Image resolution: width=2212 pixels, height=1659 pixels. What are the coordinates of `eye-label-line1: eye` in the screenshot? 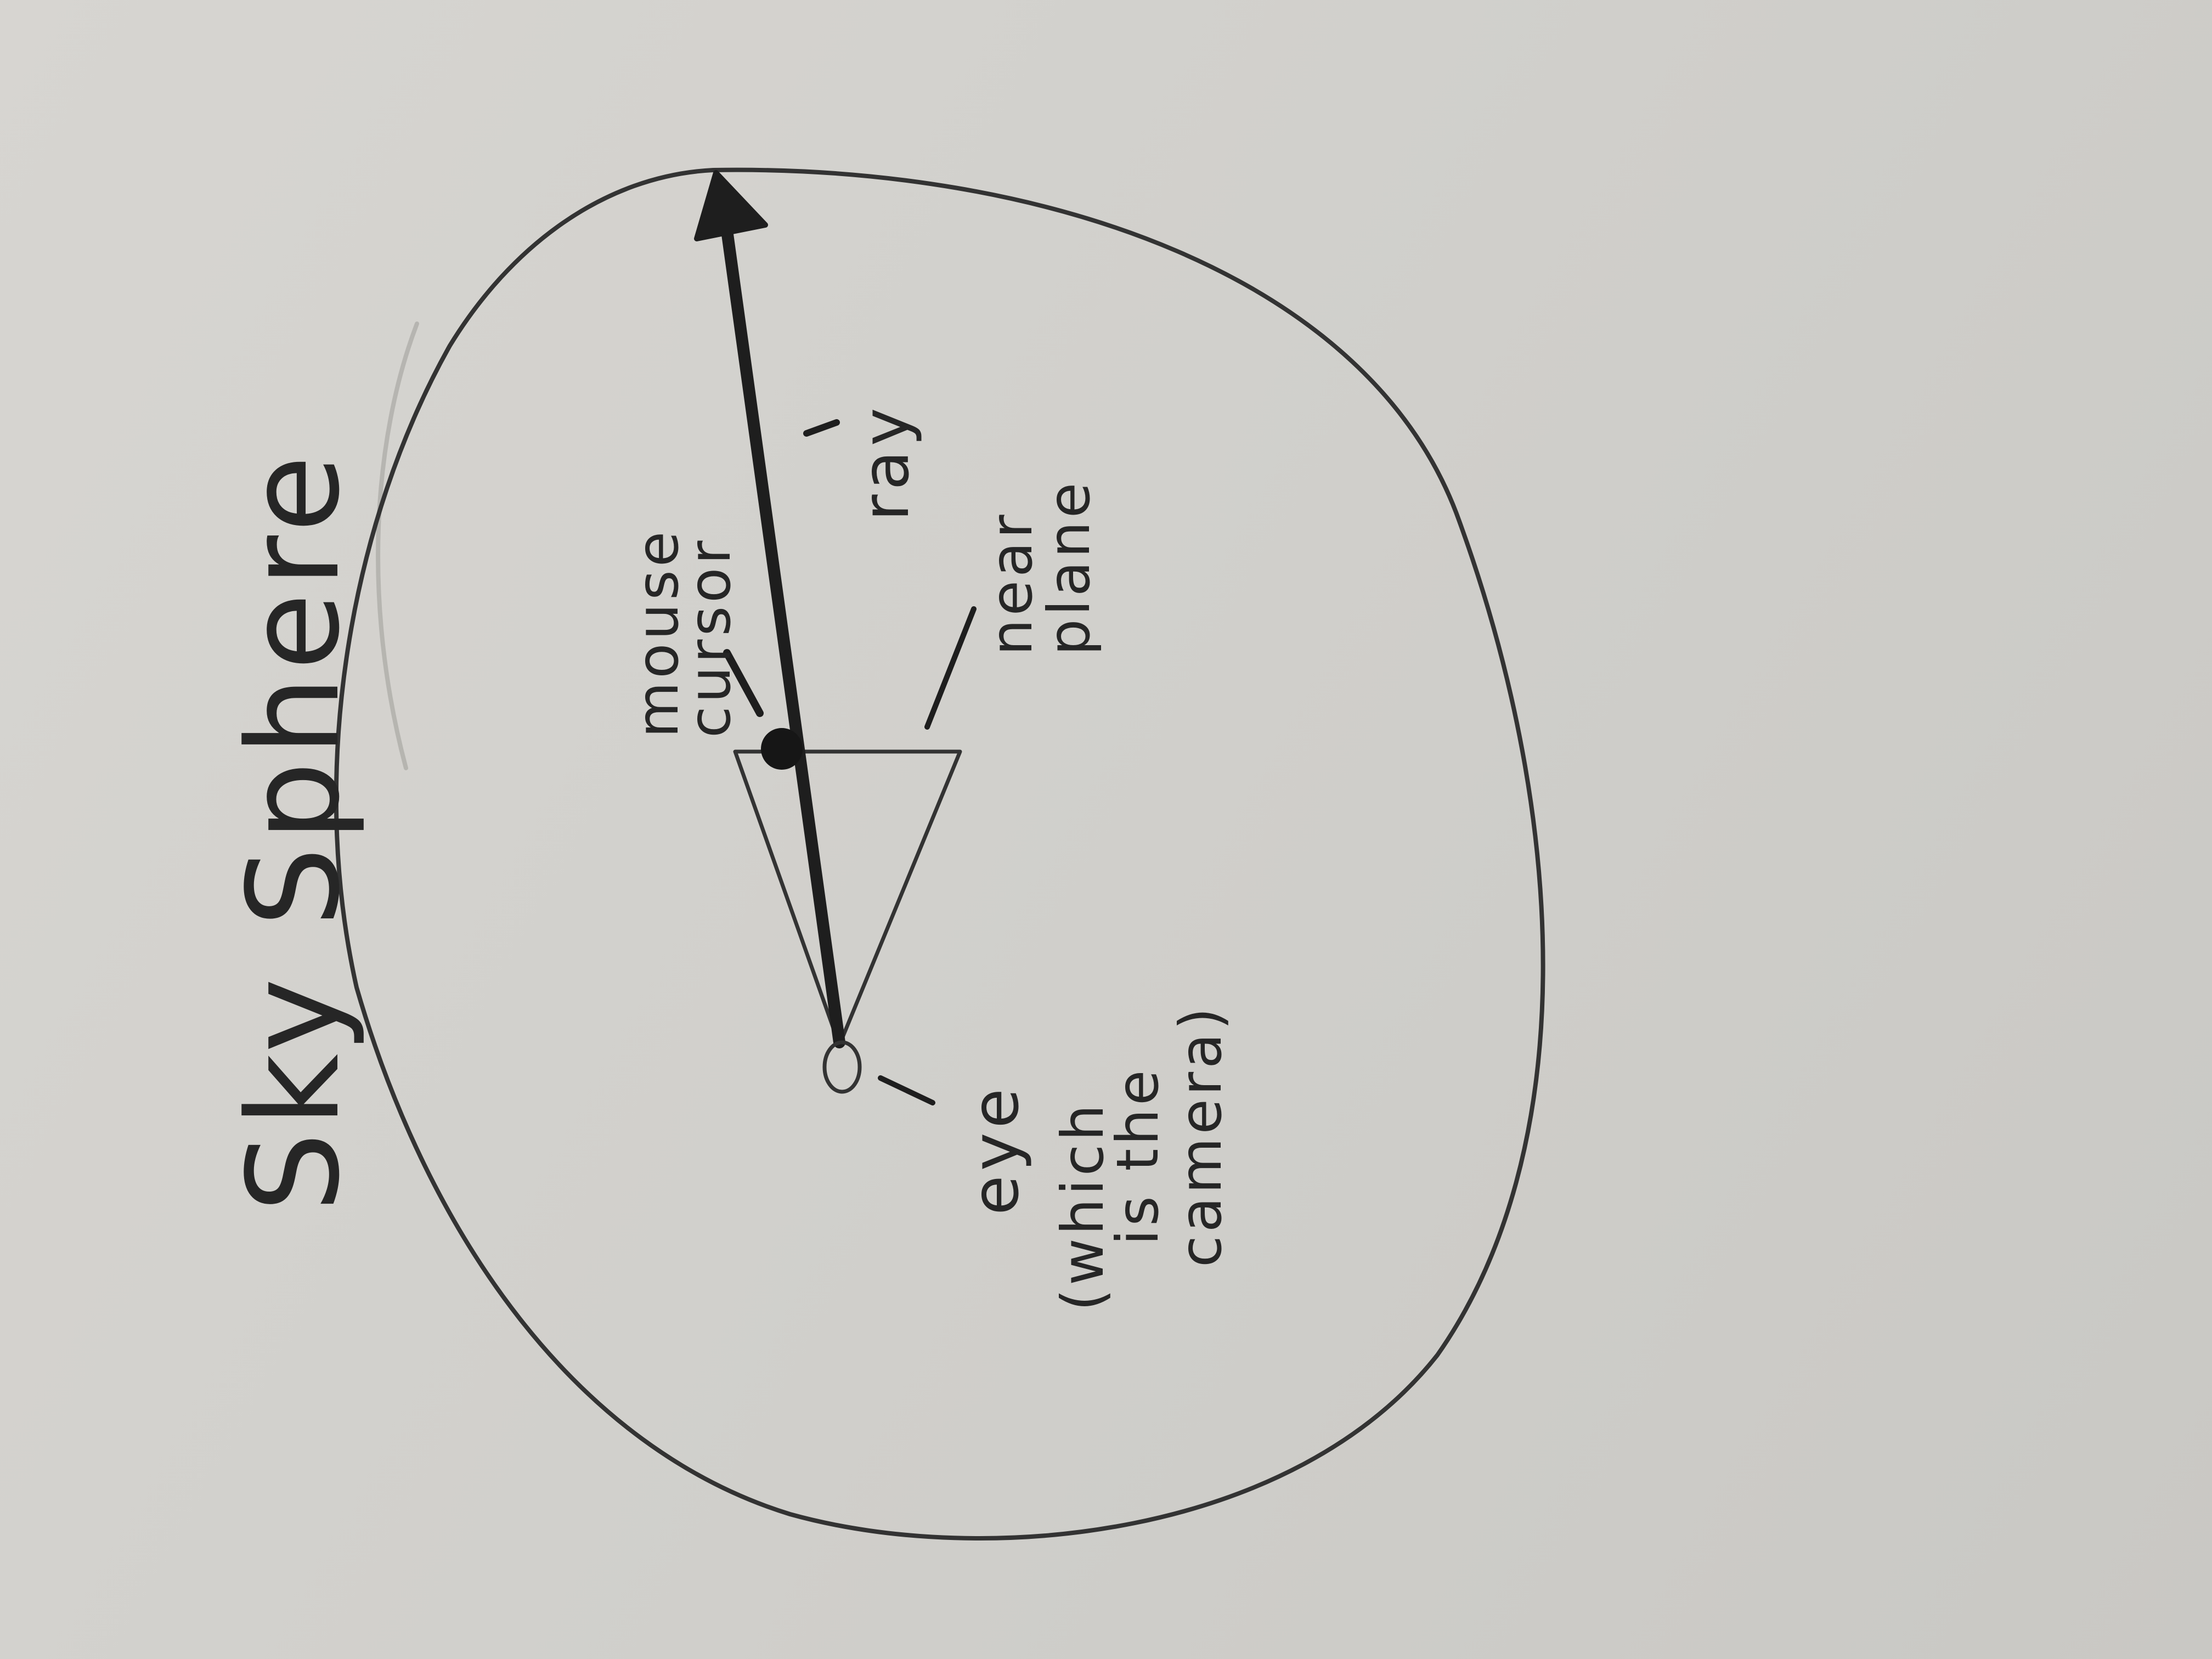 It's located at (995, 1149).